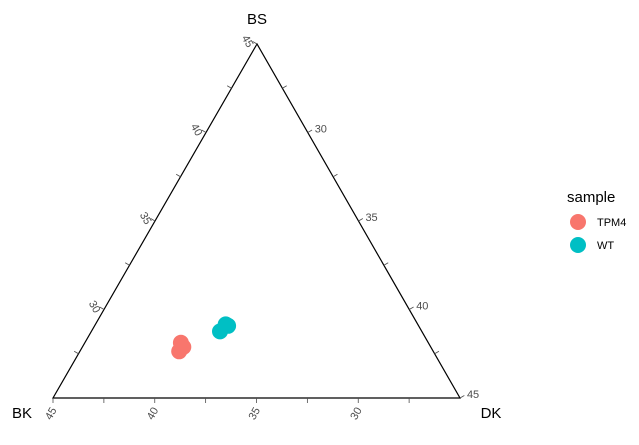  Describe the element at coordinates (321, 130) in the screenshot. I see `tick-label-dk: 30` at that location.